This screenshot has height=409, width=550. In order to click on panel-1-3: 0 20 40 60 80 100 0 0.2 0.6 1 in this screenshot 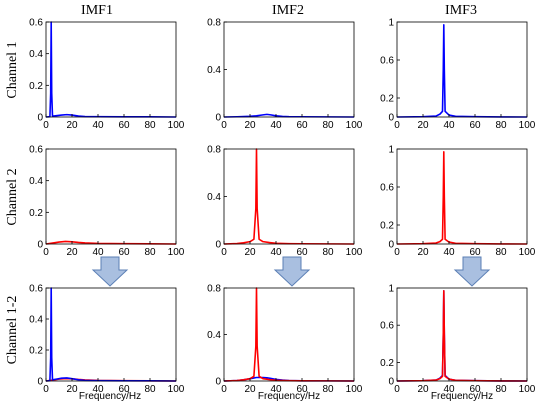, I will do `click(458, 75)`.